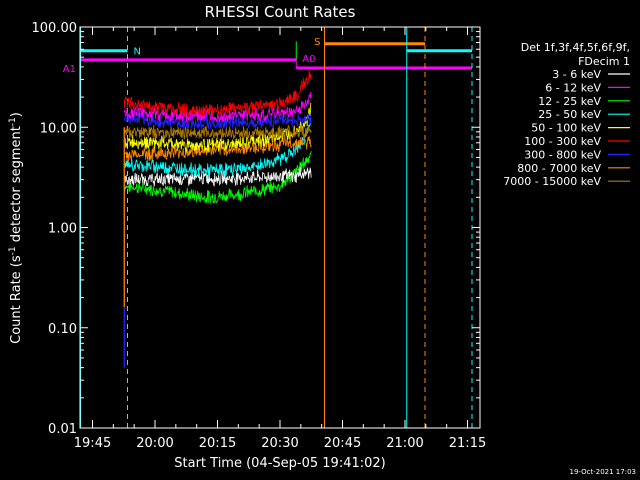  What do you see at coordinates (279, 463) in the screenshot?
I see `x-axis-label: Start Time (04-Sep-05 19:41:02)` at bounding box center [279, 463].